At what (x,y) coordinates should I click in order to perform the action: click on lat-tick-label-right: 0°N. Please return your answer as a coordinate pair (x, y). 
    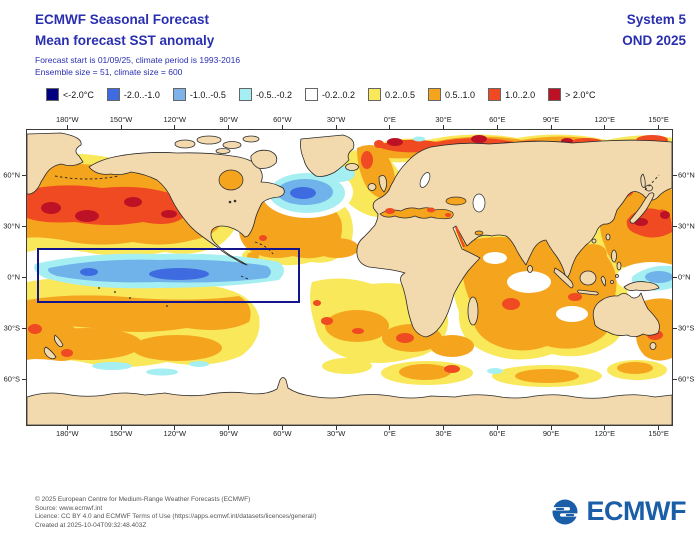
    Looking at the image, I should click on (684, 277).